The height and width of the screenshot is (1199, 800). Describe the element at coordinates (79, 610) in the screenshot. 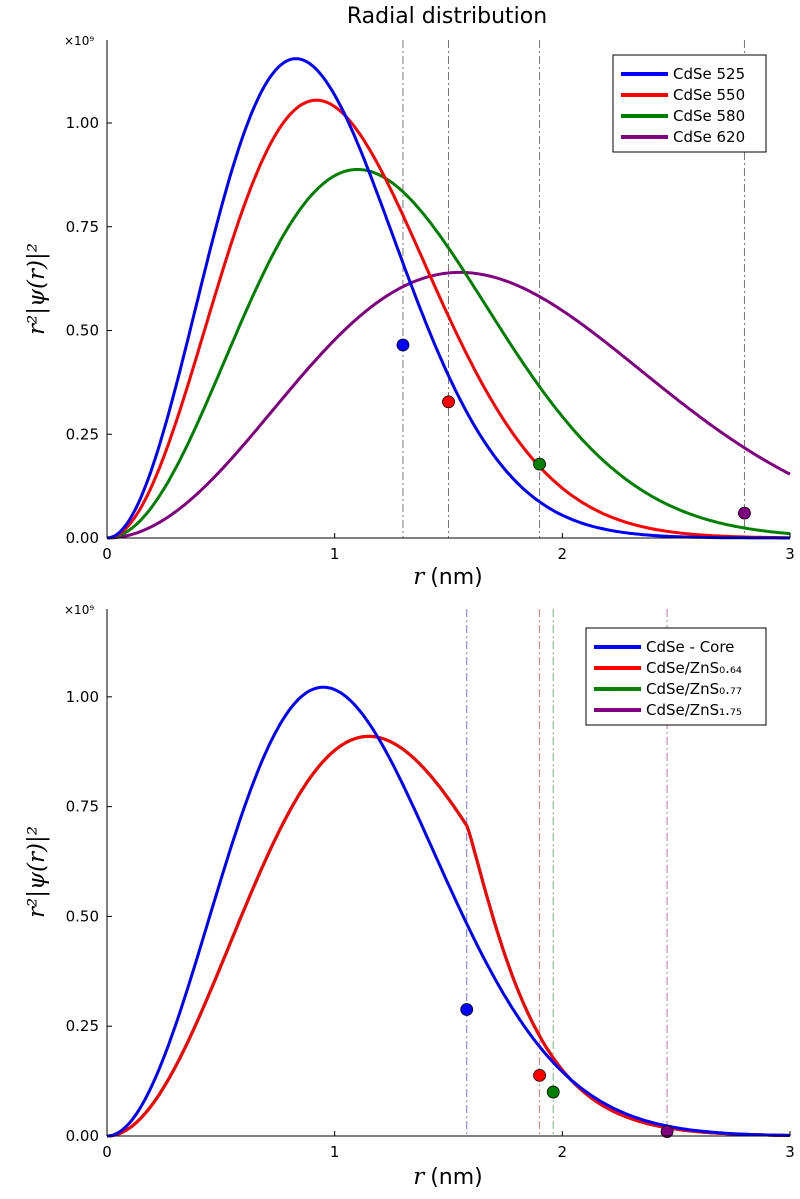

I see `y-scale-label-bottom: ×10⁹` at that location.